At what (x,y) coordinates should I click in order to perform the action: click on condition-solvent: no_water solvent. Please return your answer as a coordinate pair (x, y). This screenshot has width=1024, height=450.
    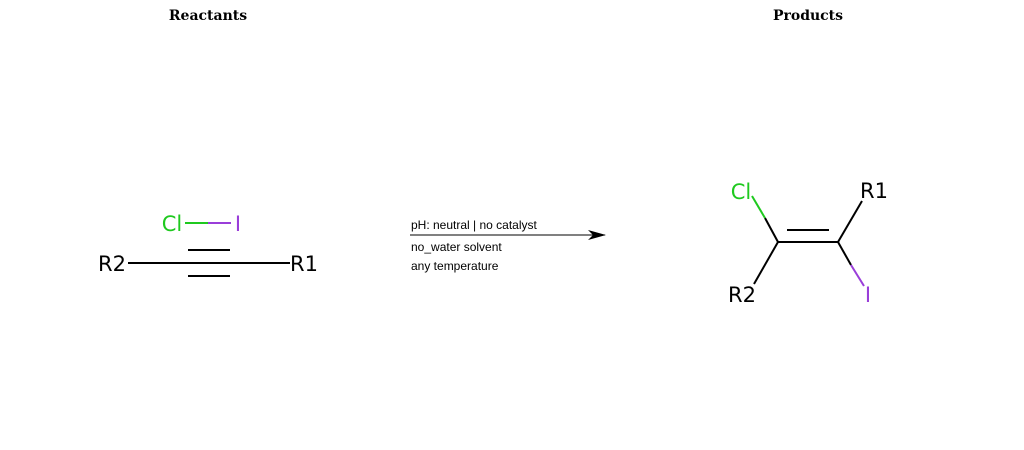
    Looking at the image, I should click on (456, 247).